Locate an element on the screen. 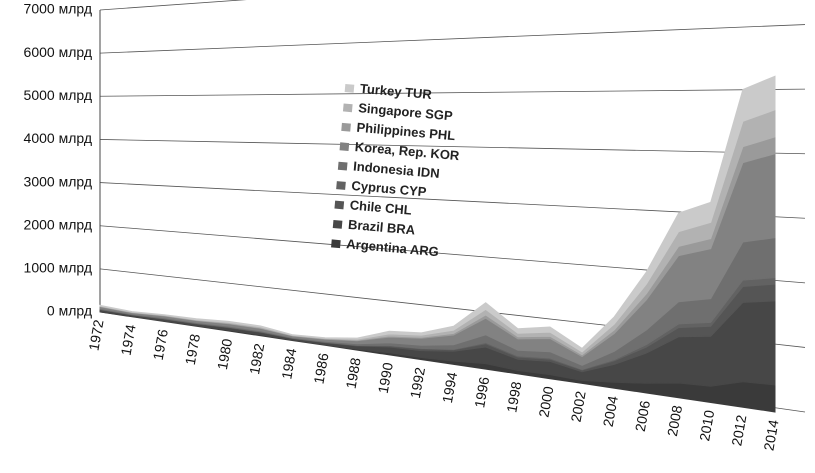 Image resolution: width=815 pixels, height=473 pixels. x-tick-label: 1974 is located at coordinates (128, 340).